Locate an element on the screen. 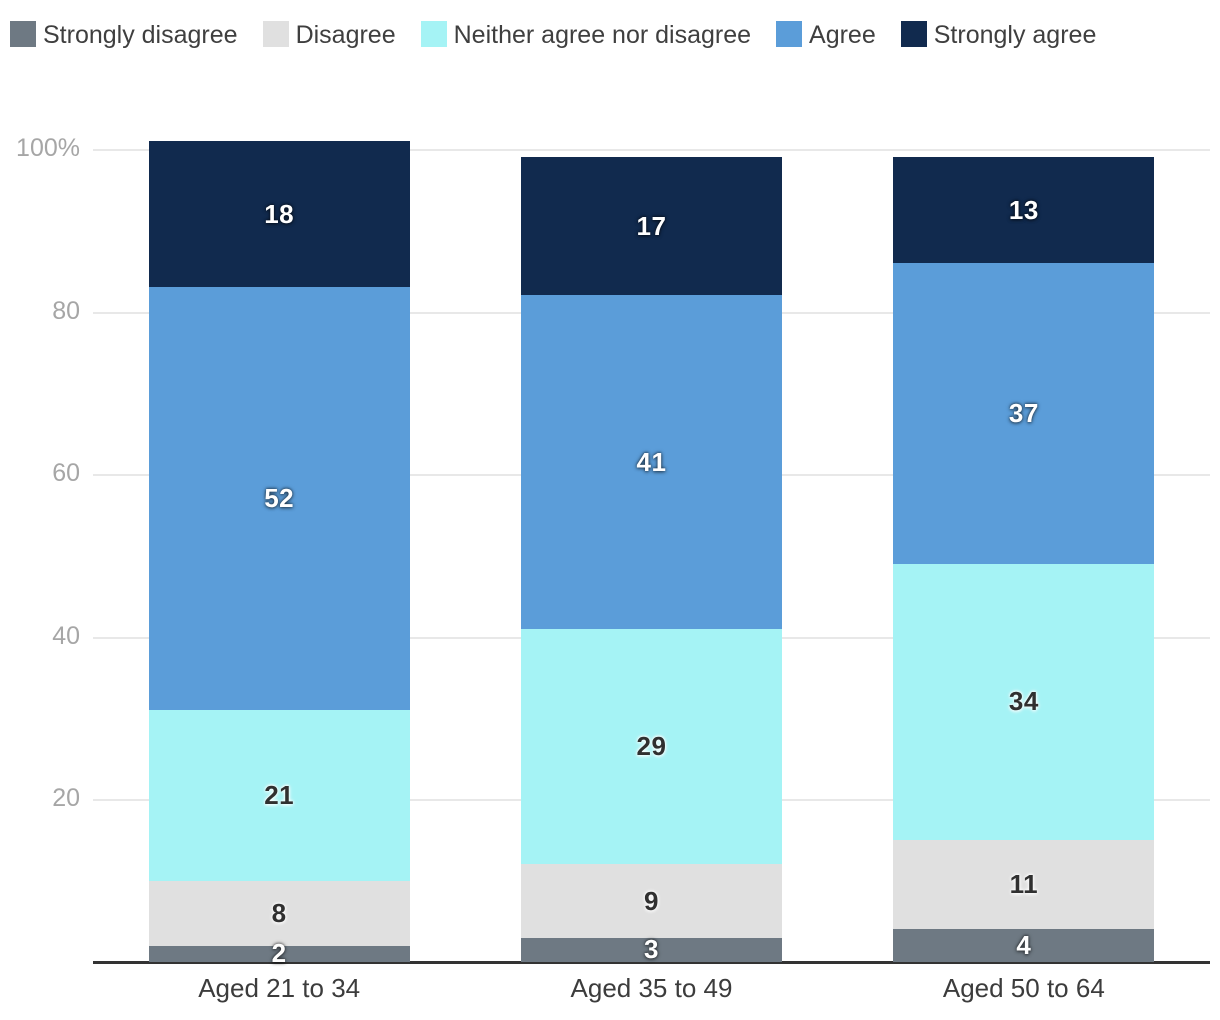  legend-item-disagree: Disagree is located at coordinates (329, 35).